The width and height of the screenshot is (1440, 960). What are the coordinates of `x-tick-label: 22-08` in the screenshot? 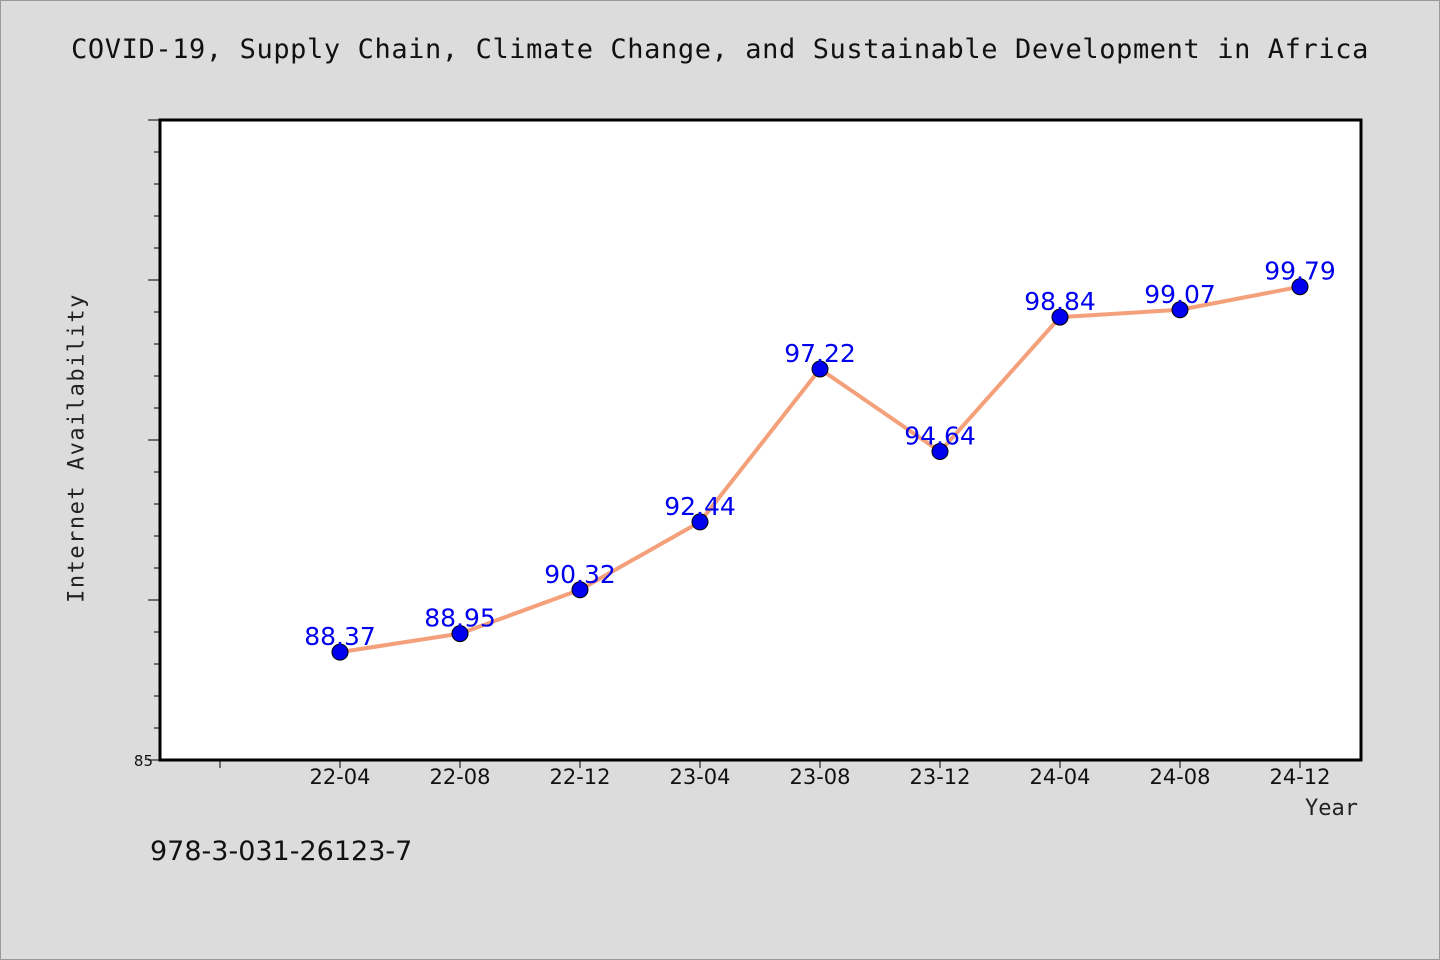 It's located at (459, 777).